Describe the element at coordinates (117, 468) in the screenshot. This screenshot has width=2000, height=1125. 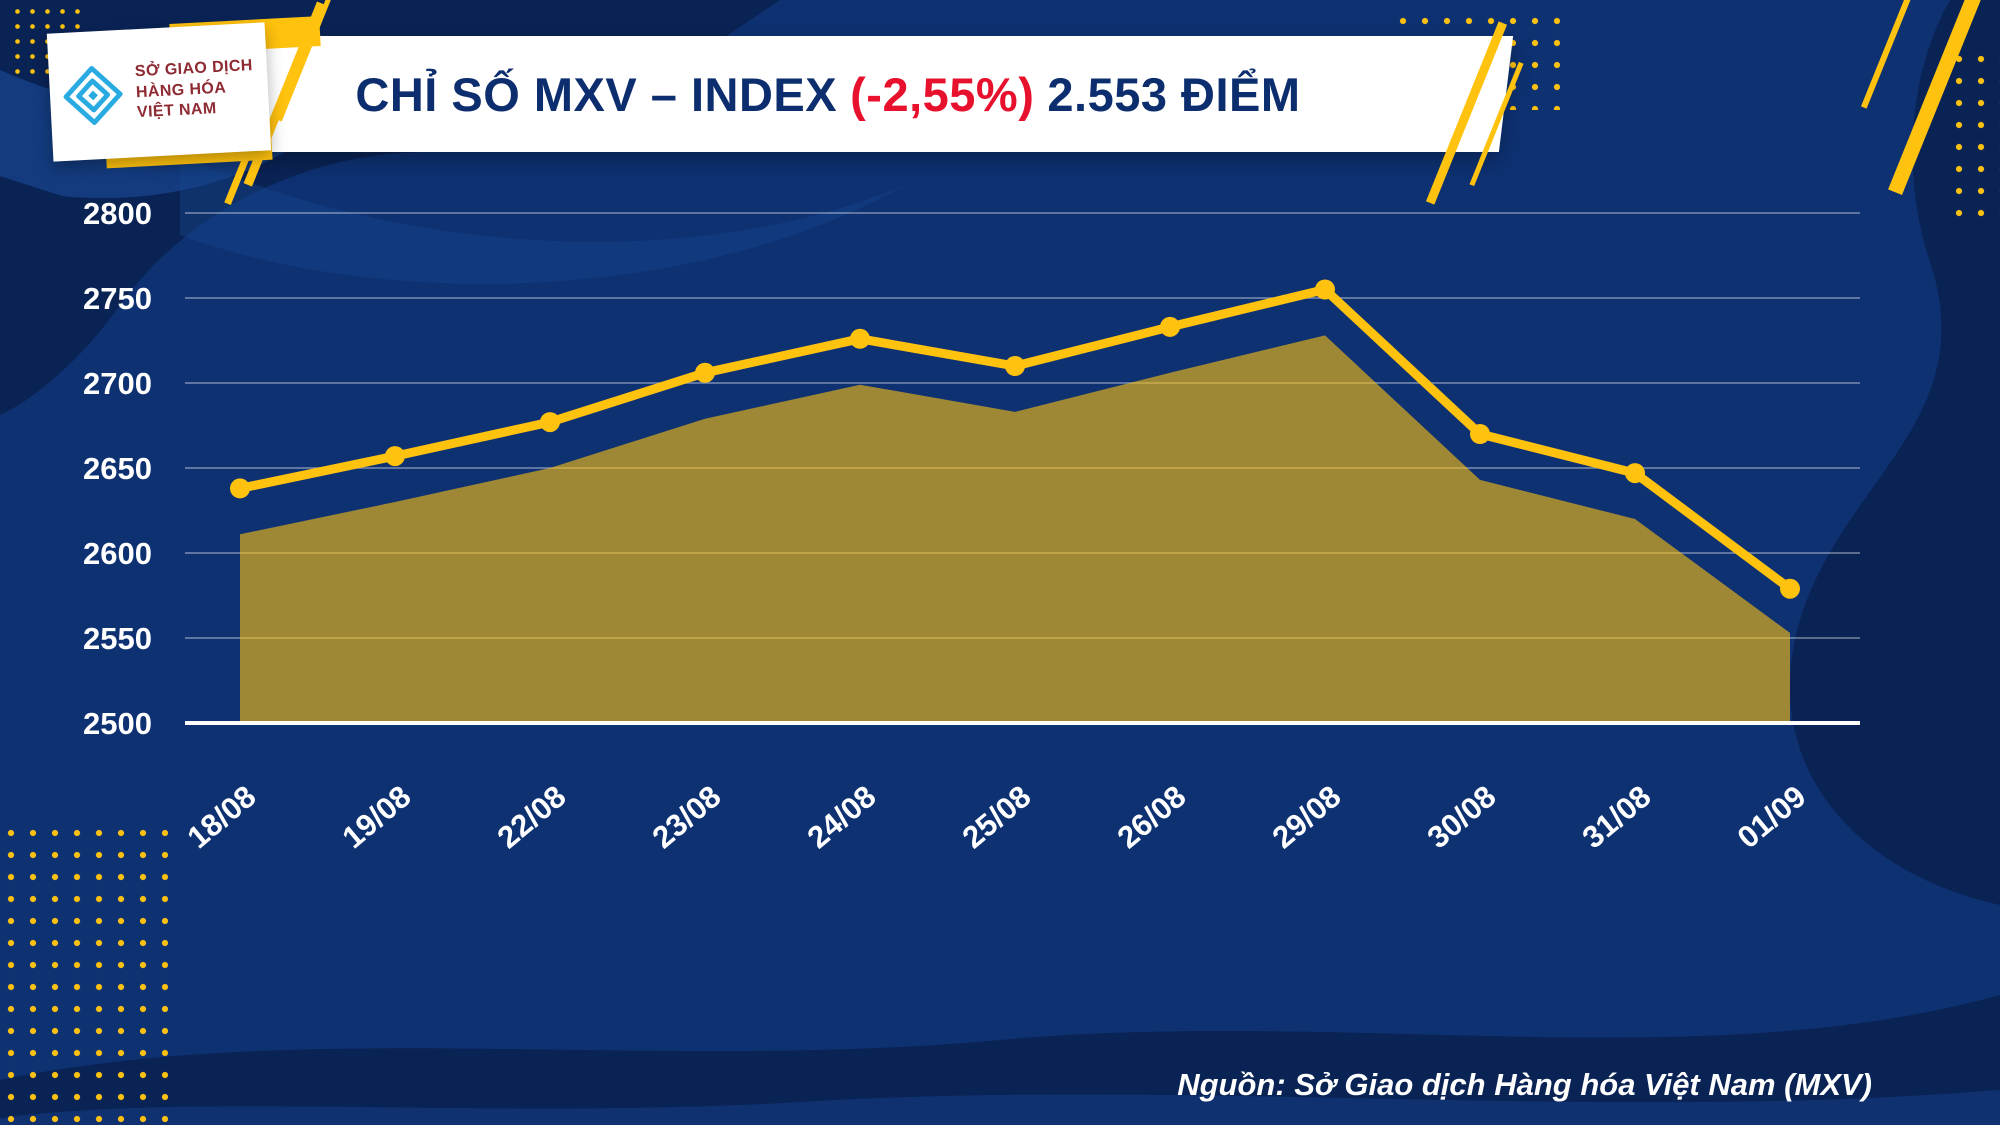
I see `y-axis-label: 2650` at that location.